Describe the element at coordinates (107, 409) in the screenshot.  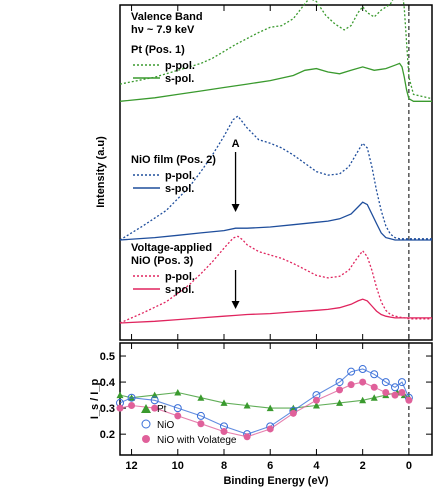
I see `y-tick-label-1: 0.3` at that location.